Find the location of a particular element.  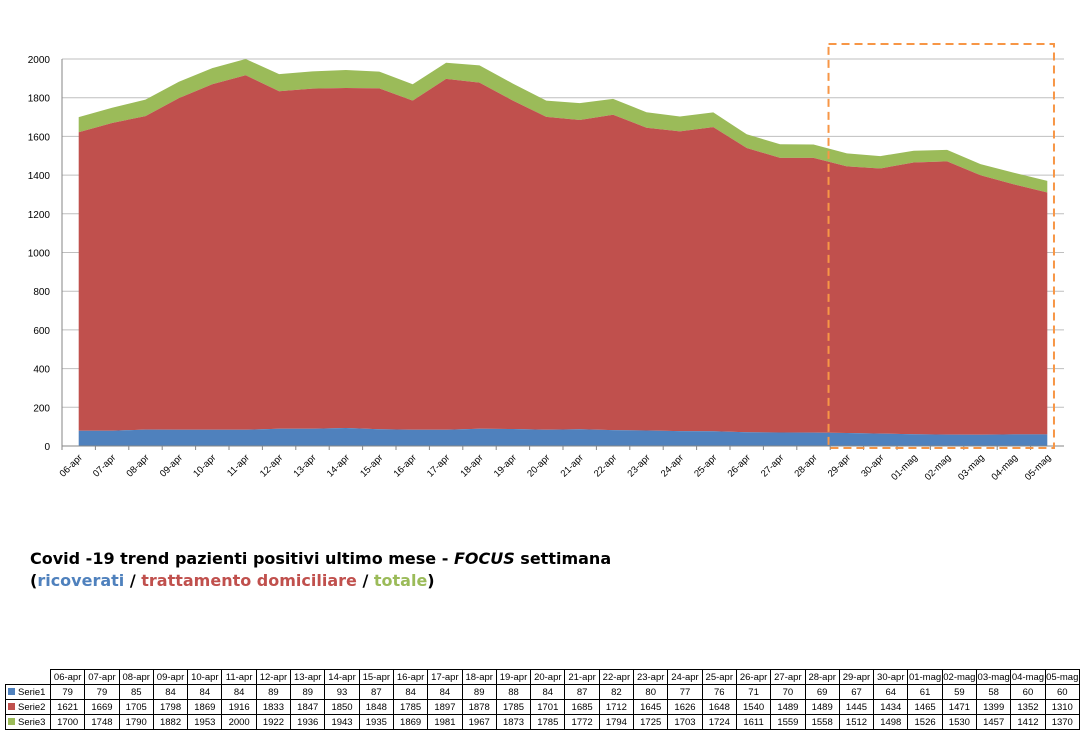

y-tick-label: 1000 is located at coordinates (39, 254).